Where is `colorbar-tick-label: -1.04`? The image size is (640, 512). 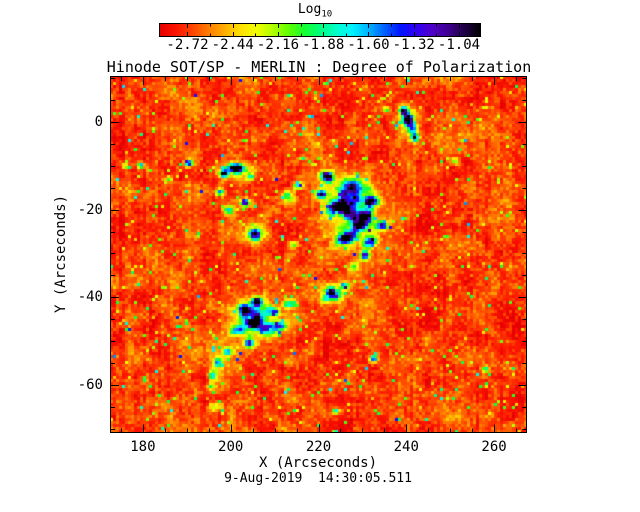 colorbar-tick-label: -1.04 is located at coordinates (459, 45).